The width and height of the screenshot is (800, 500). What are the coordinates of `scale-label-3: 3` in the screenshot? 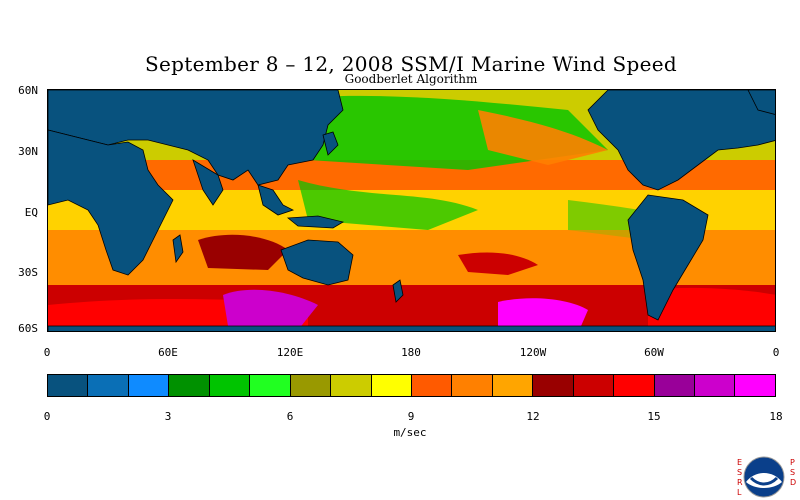 It's located at (168, 416).